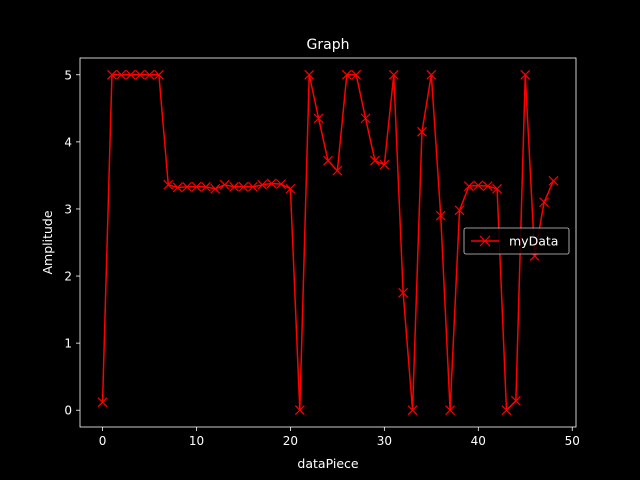 The image size is (640, 480). I want to click on y-tick-label: 4, so click(68, 142).